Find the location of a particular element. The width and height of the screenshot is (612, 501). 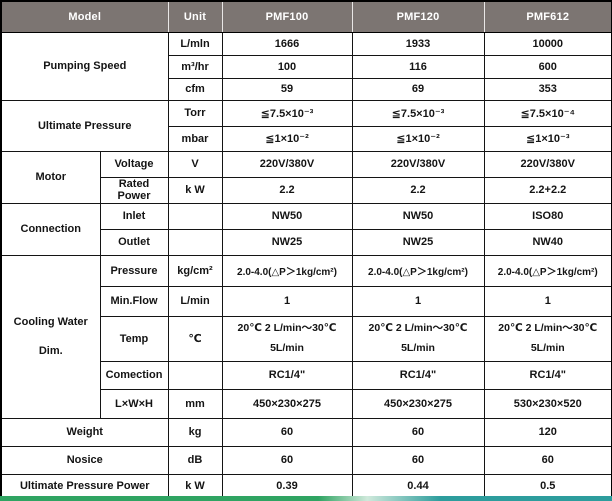

table-row: Nosice dB 60 60 60 is located at coordinates (306, 460).